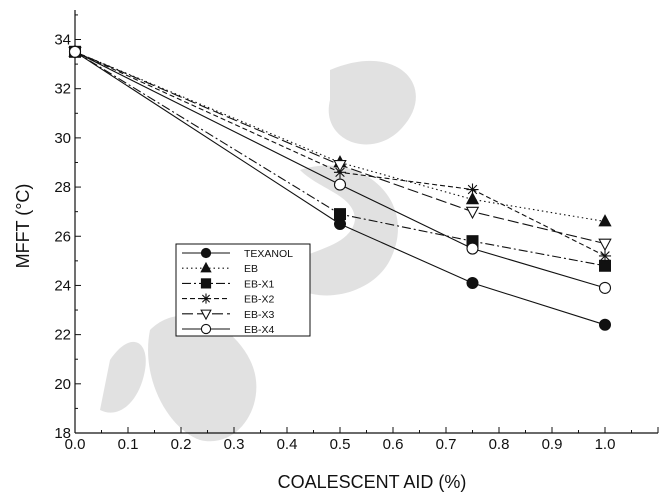 The width and height of the screenshot is (663, 495). Describe the element at coordinates (206, 298) in the screenshot. I see `legend-marker-eb-x2` at that location.